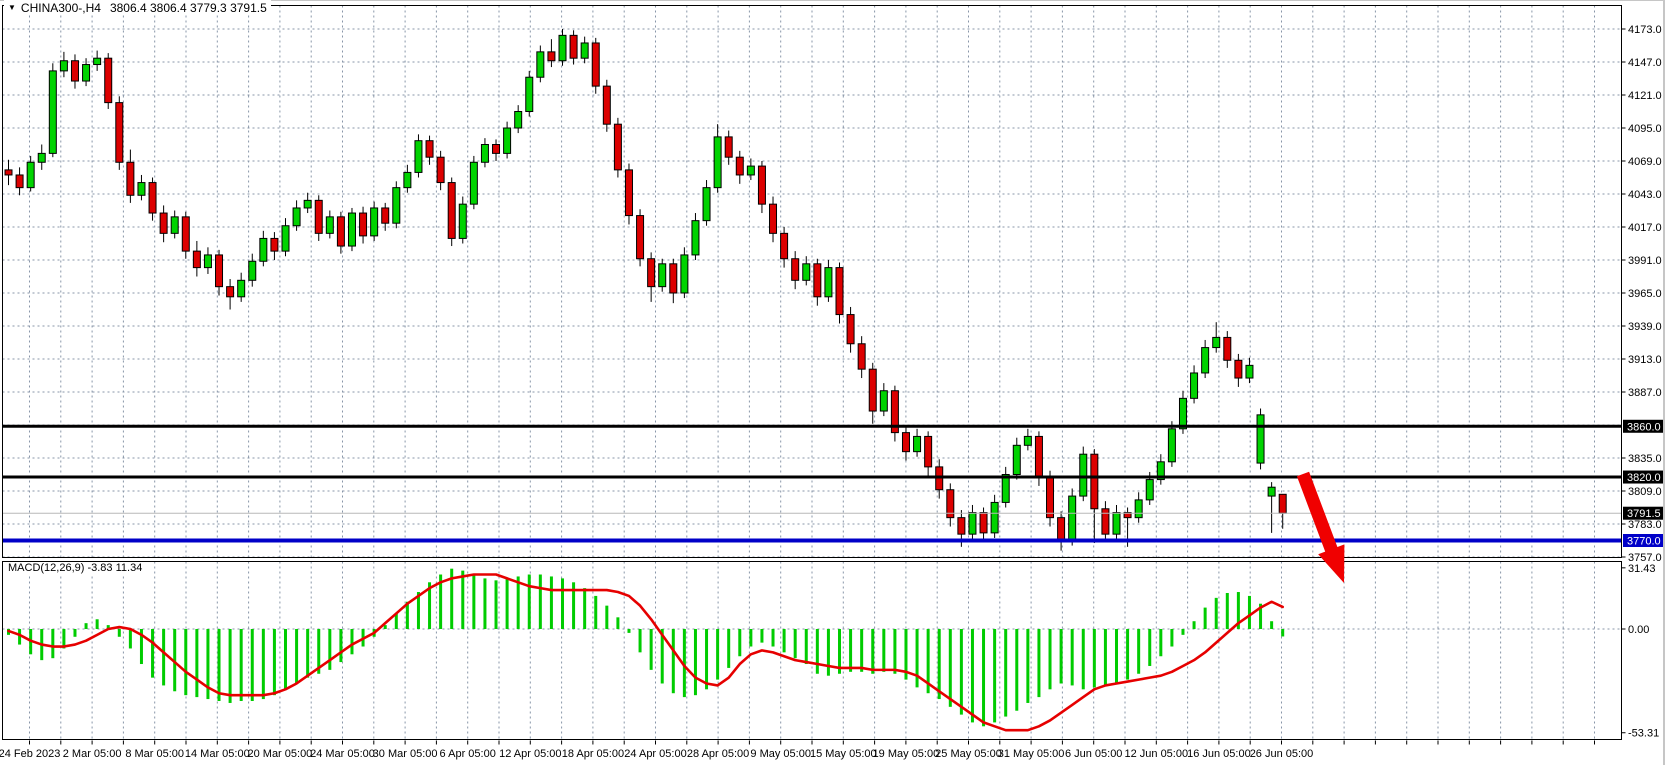  I want to click on price-badge-bg, so click(1643, 477).